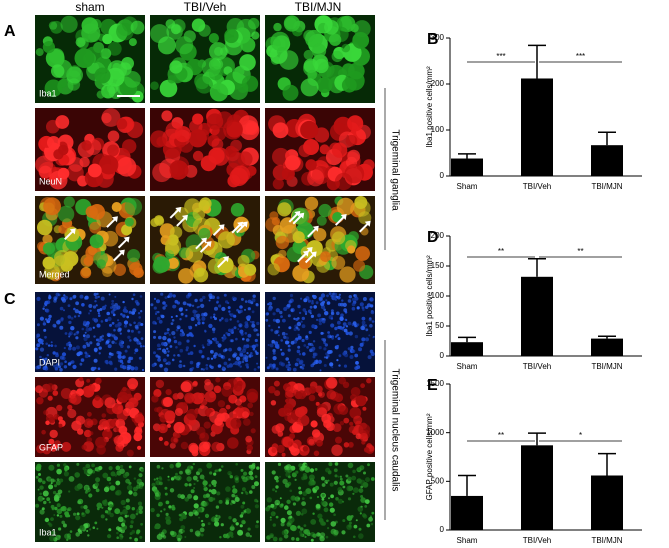 The image size is (669, 548). I want to click on arrow-head, so click(315, 228).